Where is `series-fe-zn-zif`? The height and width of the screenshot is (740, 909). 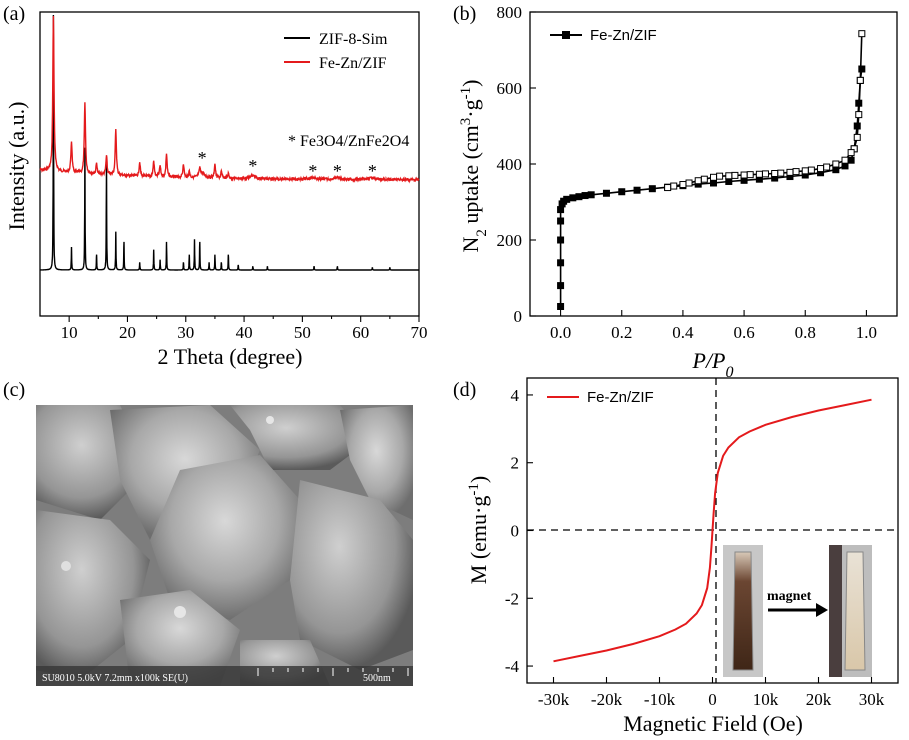
series-fe-zn-zif is located at coordinates (229, 99).